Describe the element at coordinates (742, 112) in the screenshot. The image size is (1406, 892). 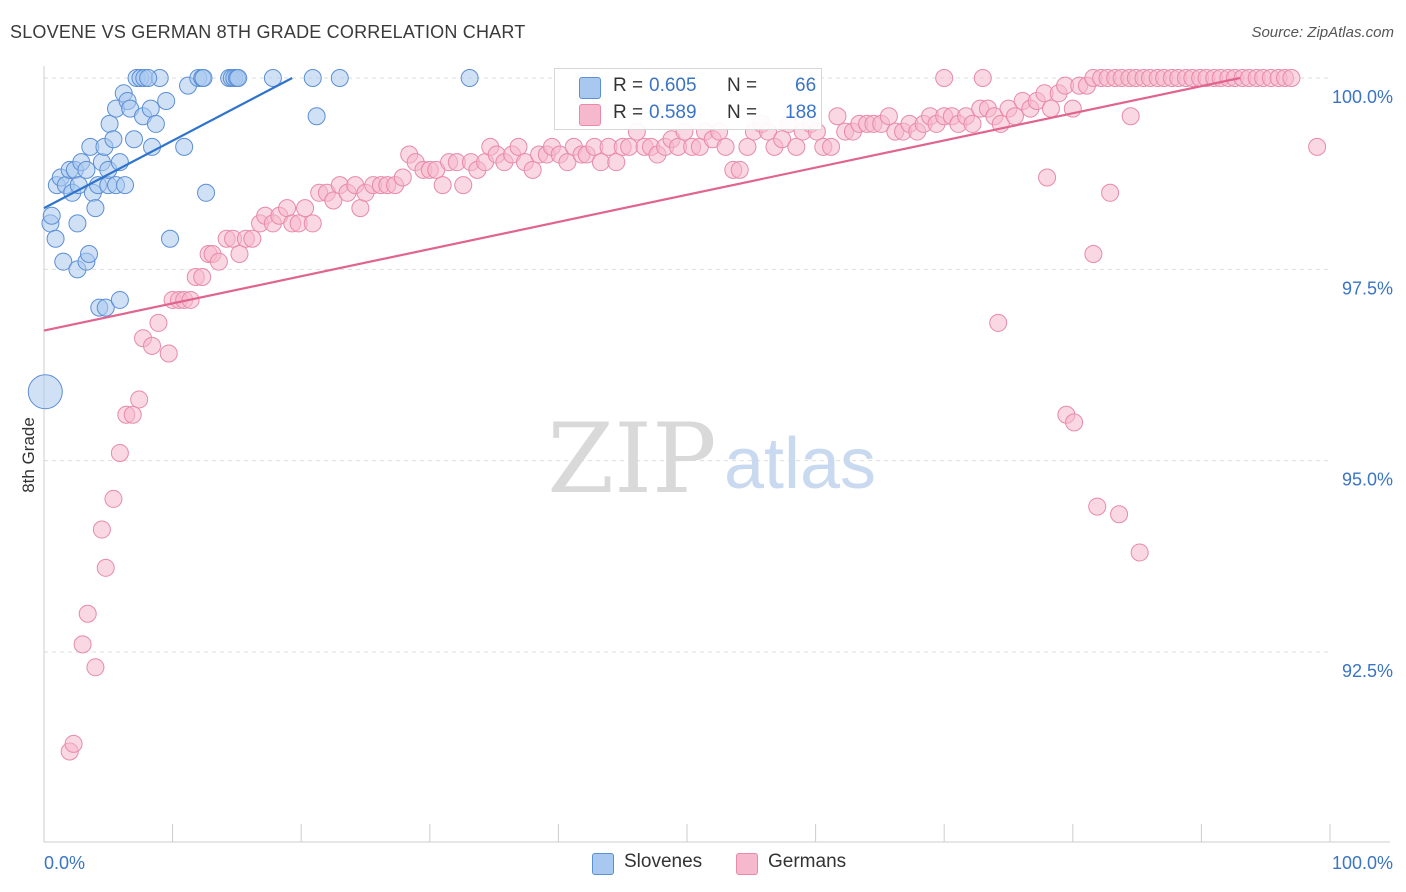
I see `germans-n-label: N =` at that location.